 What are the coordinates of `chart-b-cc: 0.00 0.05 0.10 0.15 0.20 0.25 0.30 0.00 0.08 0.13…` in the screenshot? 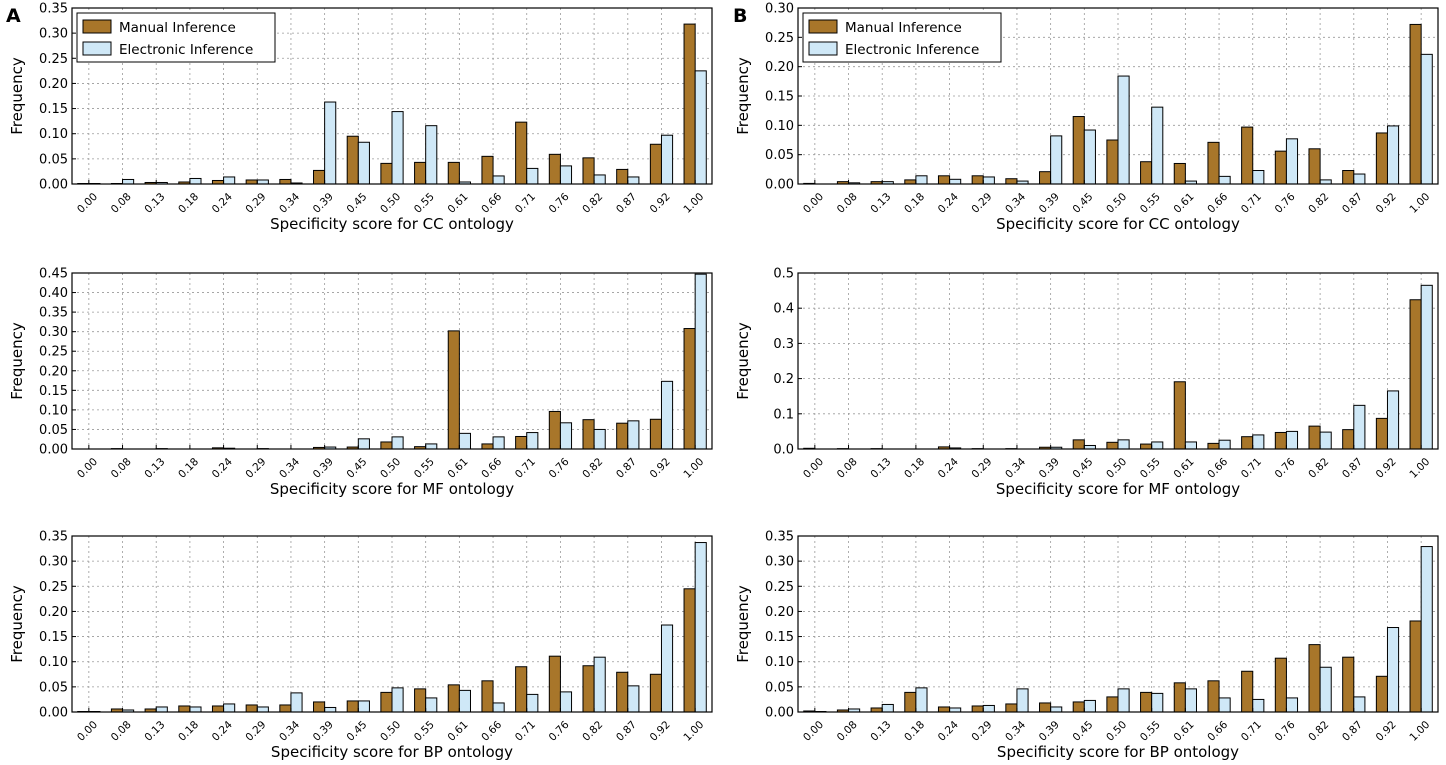 It's located at (1086, 117).